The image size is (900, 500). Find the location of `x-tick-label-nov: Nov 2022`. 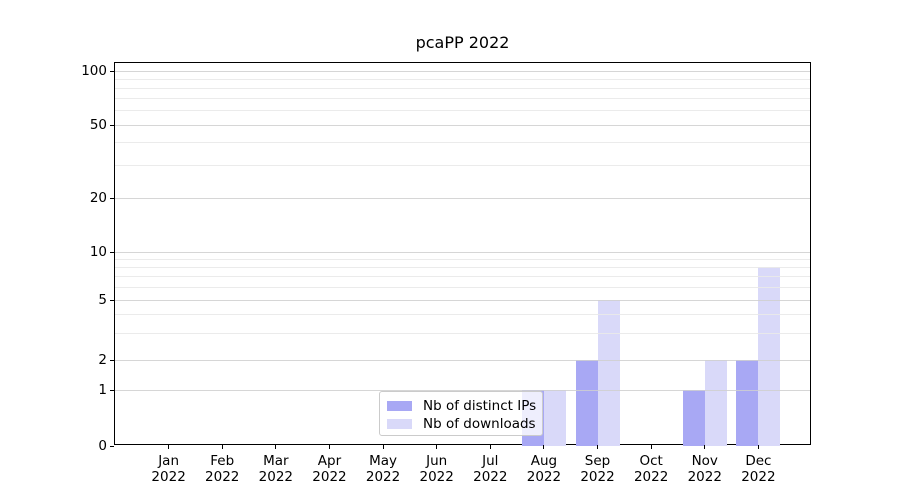

x-tick-label-nov: Nov 2022 is located at coordinates (705, 469).